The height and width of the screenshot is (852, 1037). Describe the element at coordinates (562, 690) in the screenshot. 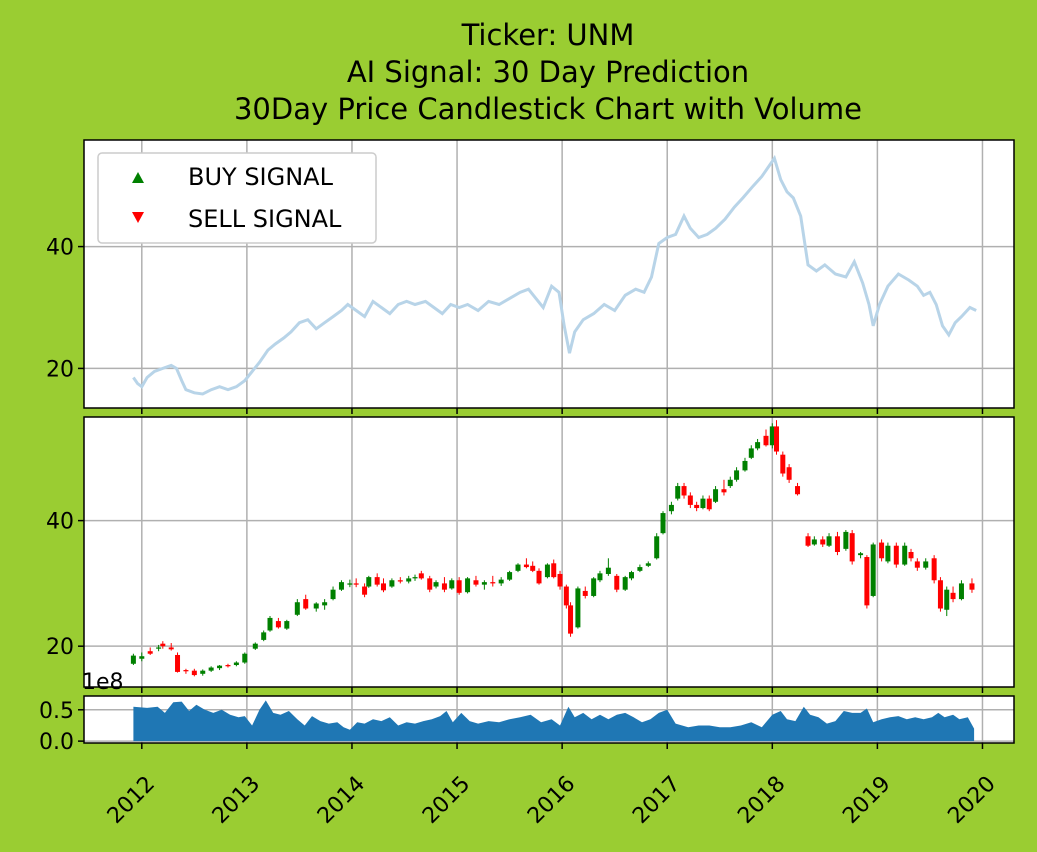

I see `candlestick-x-ticks` at that location.